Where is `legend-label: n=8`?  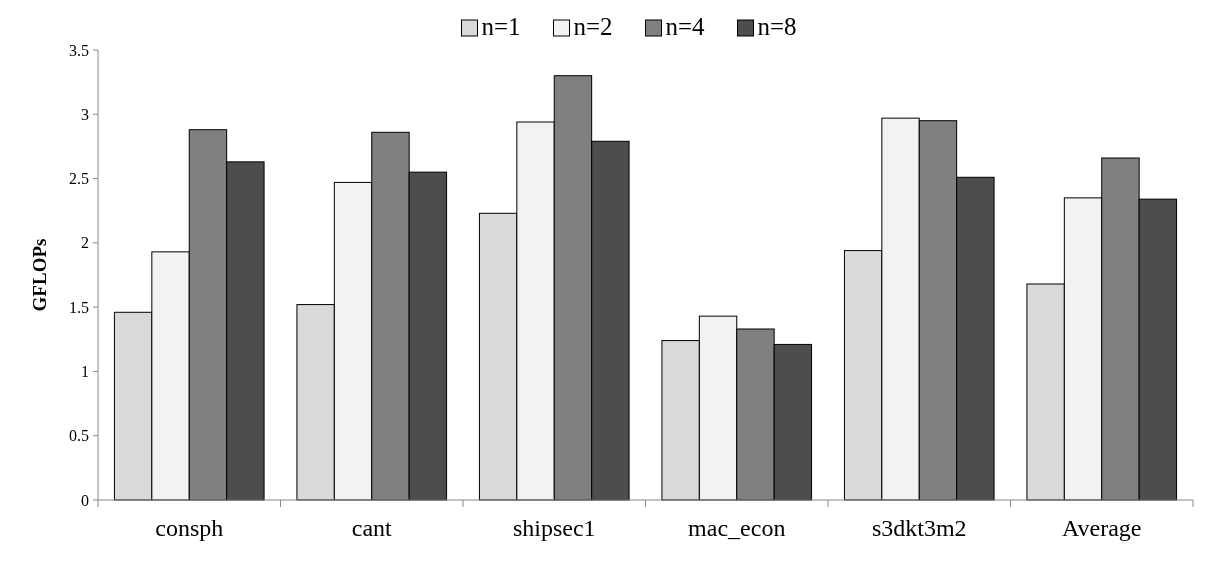 legend-label: n=8 is located at coordinates (777, 26).